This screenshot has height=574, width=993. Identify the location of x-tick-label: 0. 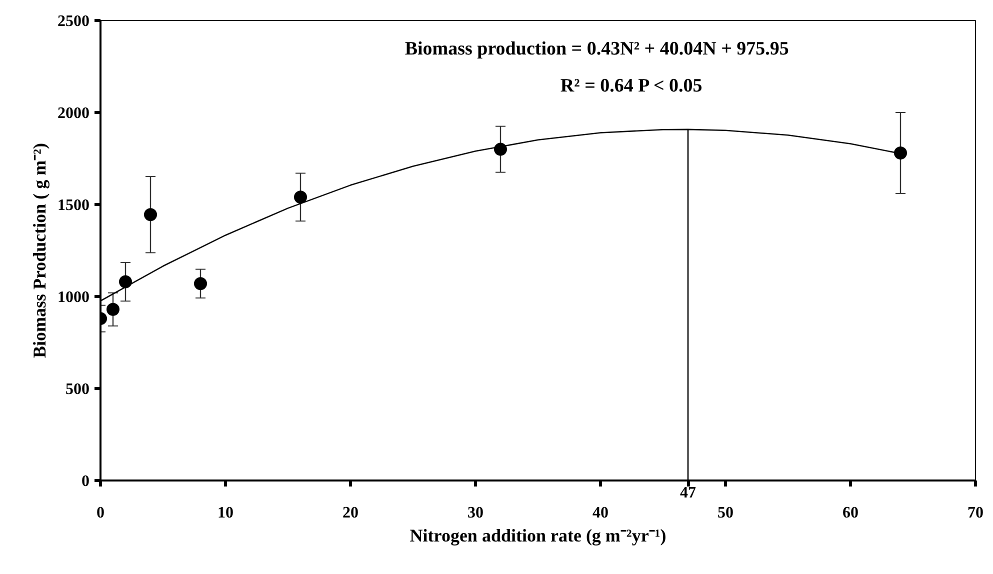
(100, 513).